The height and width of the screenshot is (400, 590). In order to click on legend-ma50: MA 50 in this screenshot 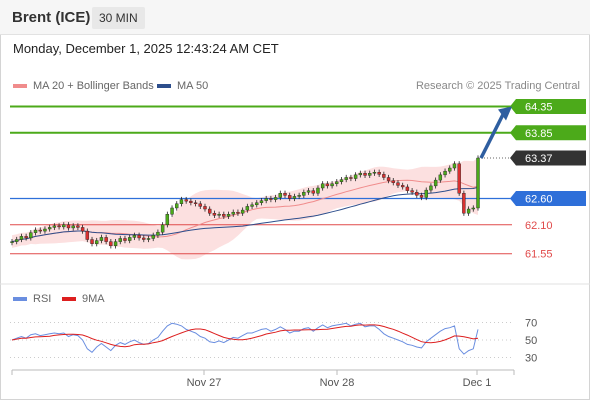, I will do `click(182, 86)`.